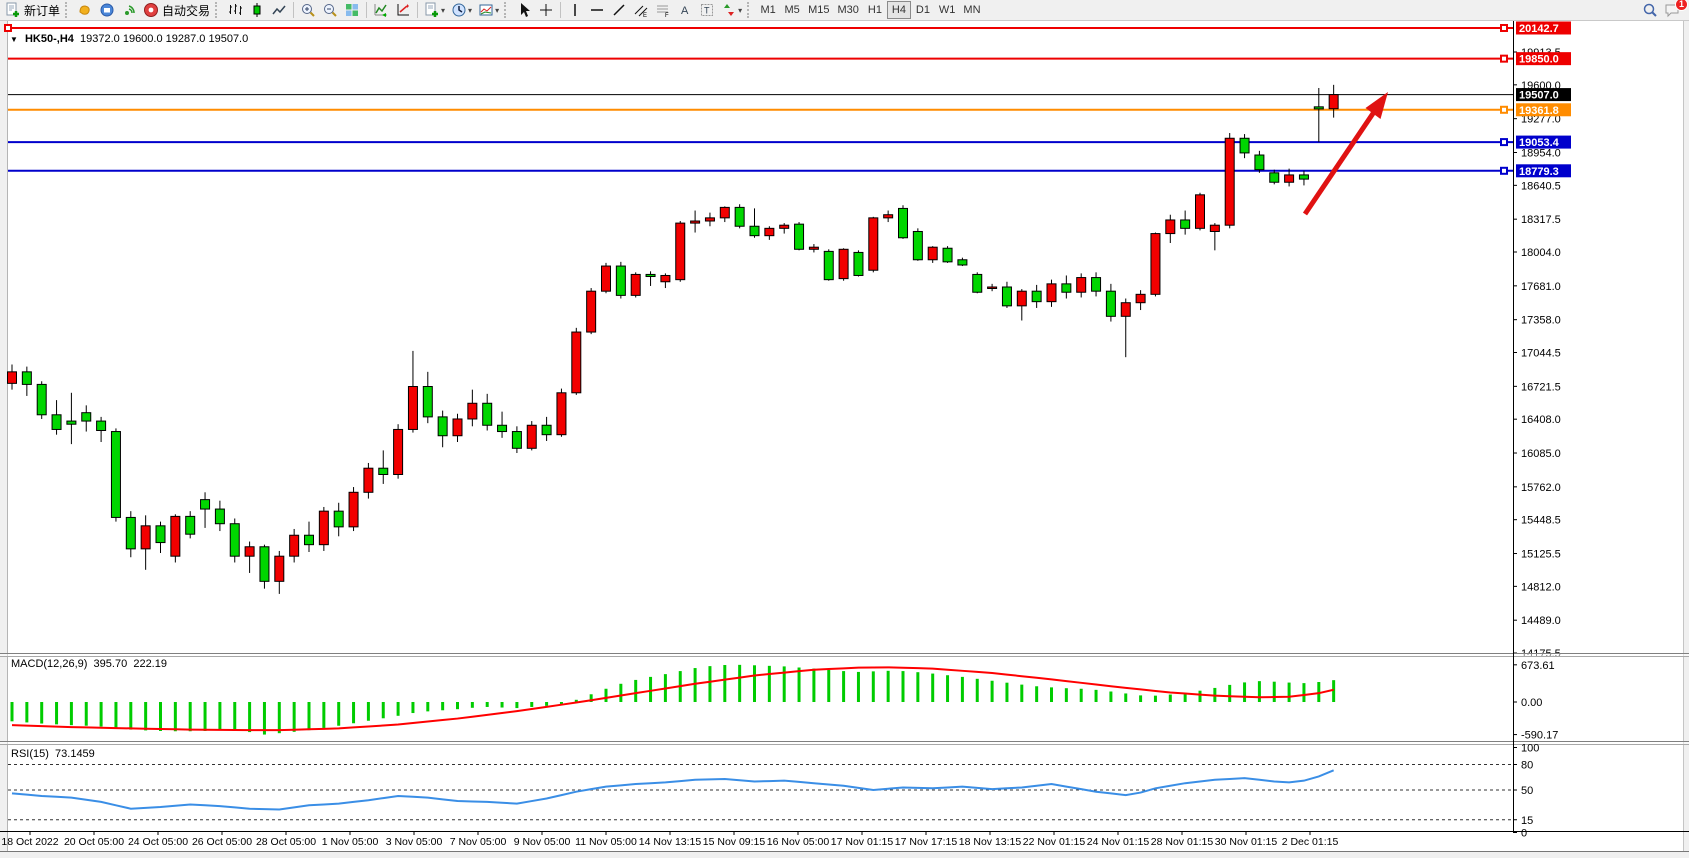  What do you see at coordinates (862, 842) in the screenshot?
I see `time-axis-label: 17 Nov 01:15` at bounding box center [862, 842].